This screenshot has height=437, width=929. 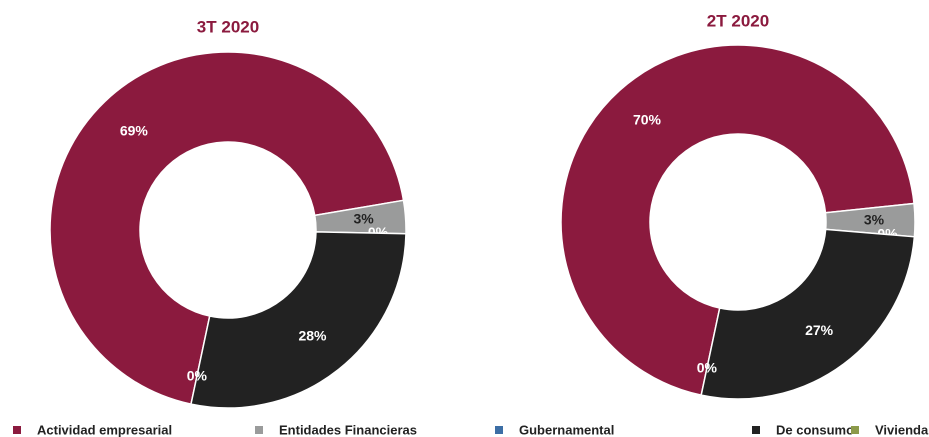 I want to click on chart-title: 2T 2020, so click(x=738, y=20).